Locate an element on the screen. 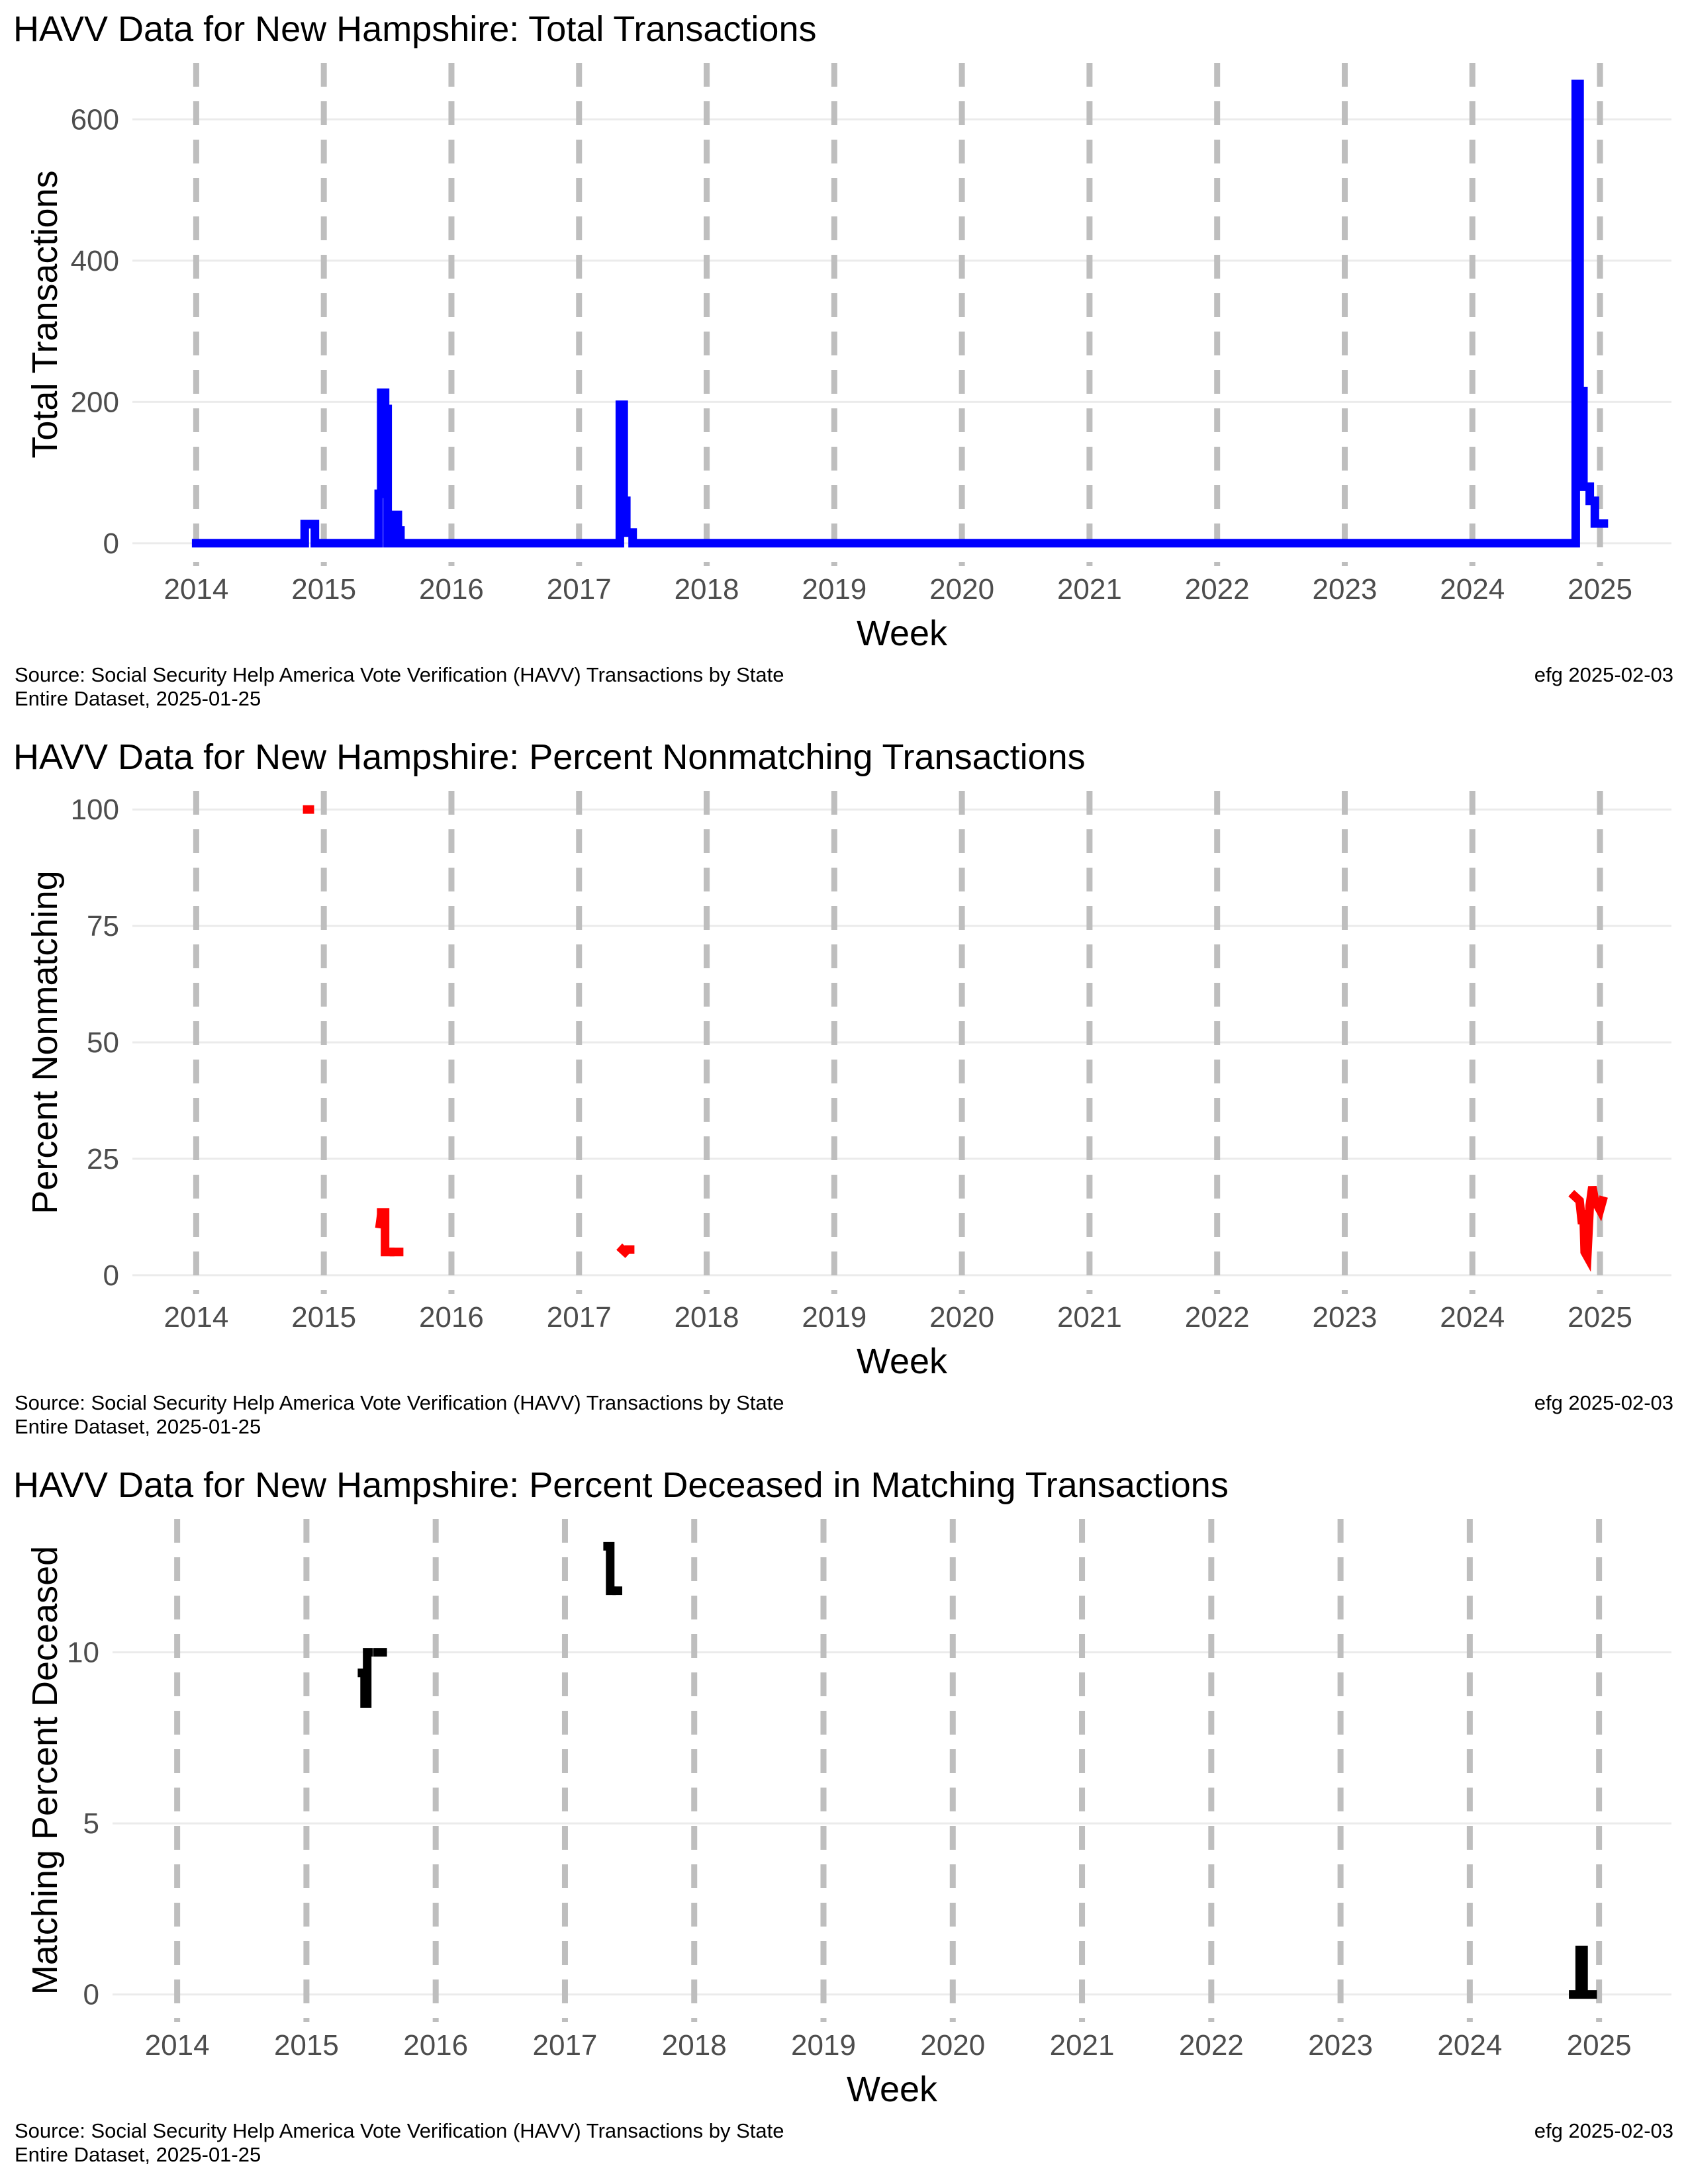 Image resolution: width=1688 pixels, height=2184 pixels. y-tick-label: 10 is located at coordinates (83, 1653).